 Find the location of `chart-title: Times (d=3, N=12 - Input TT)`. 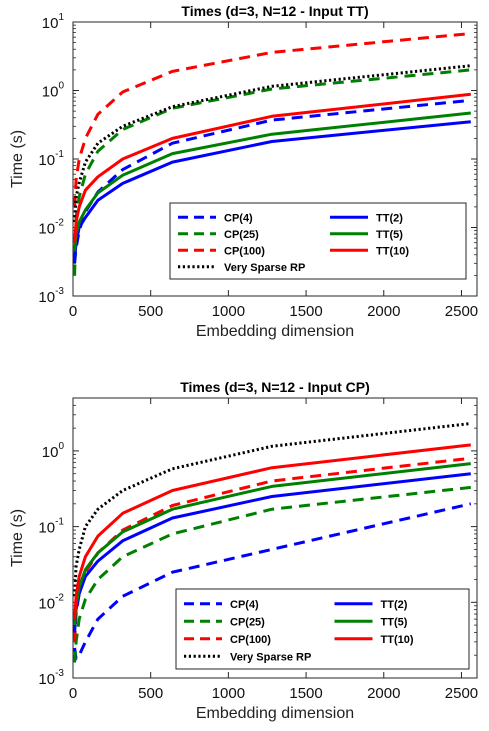

chart-title: Times (d=3, N=12 - Input TT) is located at coordinates (274, 11).